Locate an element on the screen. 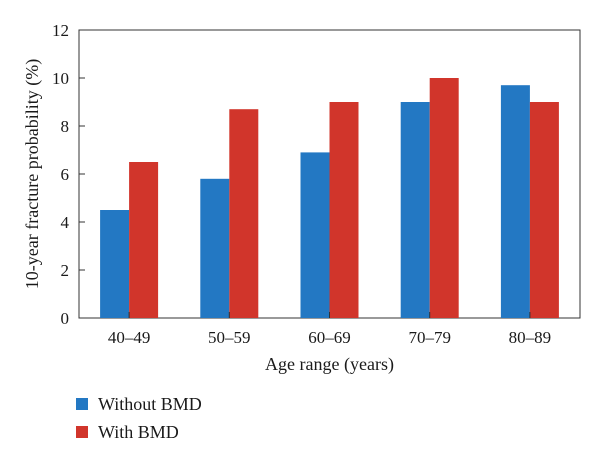 The height and width of the screenshot is (454, 600). y-tick-label: 8 is located at coordinates (65, 126).